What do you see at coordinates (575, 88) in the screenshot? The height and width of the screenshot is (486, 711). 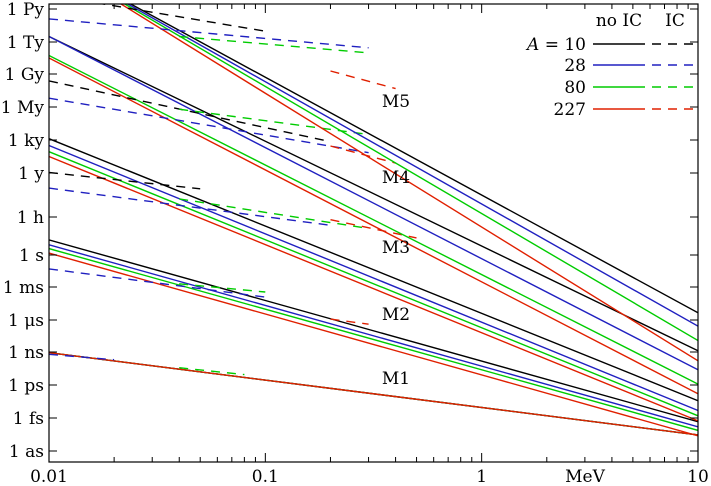 I see `legend-label-80: 80` at bounding box center [575, 88].